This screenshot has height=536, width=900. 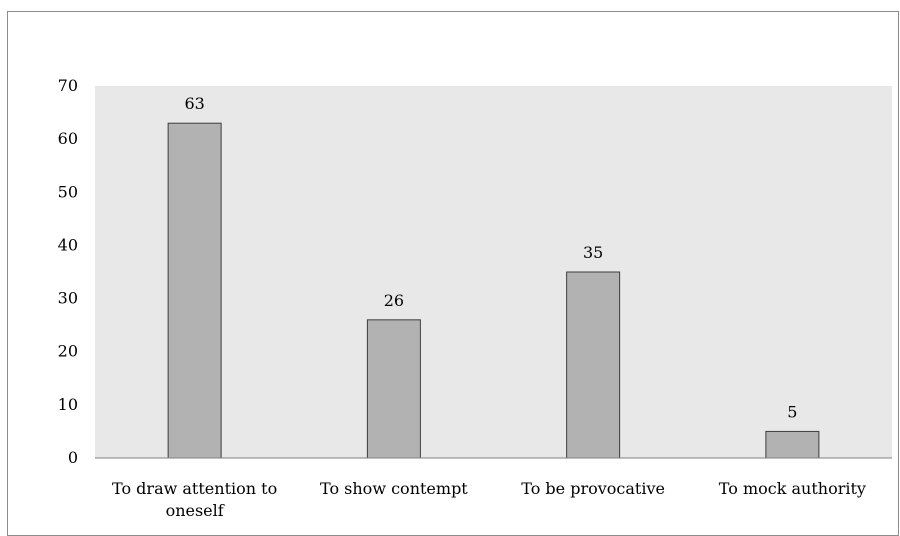 I want to click on x-category-label: oneself, so click(x=195, y=510).